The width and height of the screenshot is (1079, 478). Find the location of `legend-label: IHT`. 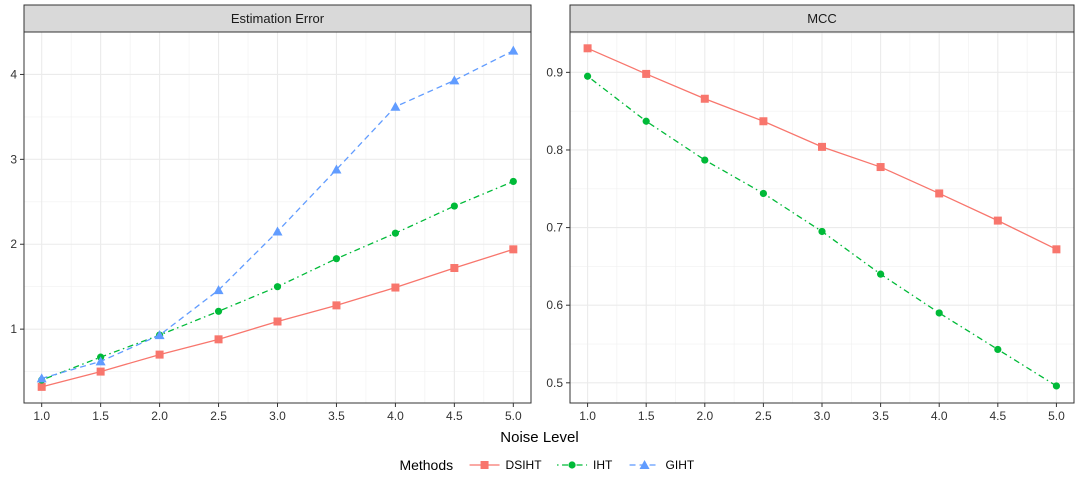

legend-label: IHT is located at coordinates (603, 465).